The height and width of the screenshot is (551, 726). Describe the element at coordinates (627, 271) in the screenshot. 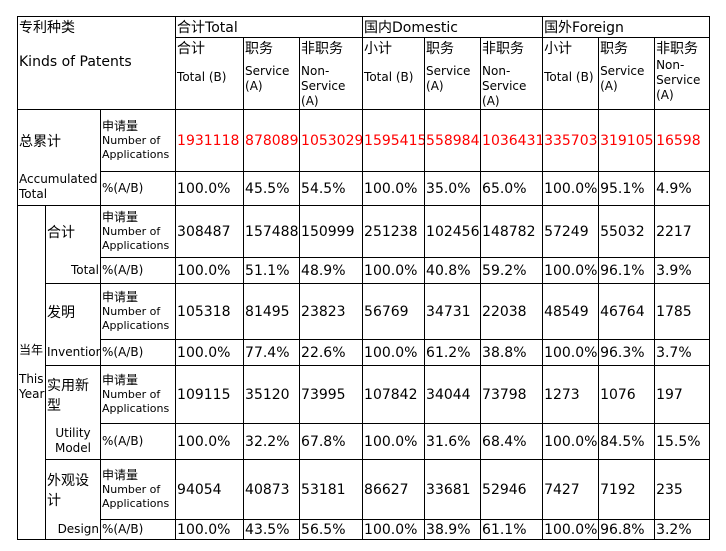

I see `cell-value: 96.1%` at that location.